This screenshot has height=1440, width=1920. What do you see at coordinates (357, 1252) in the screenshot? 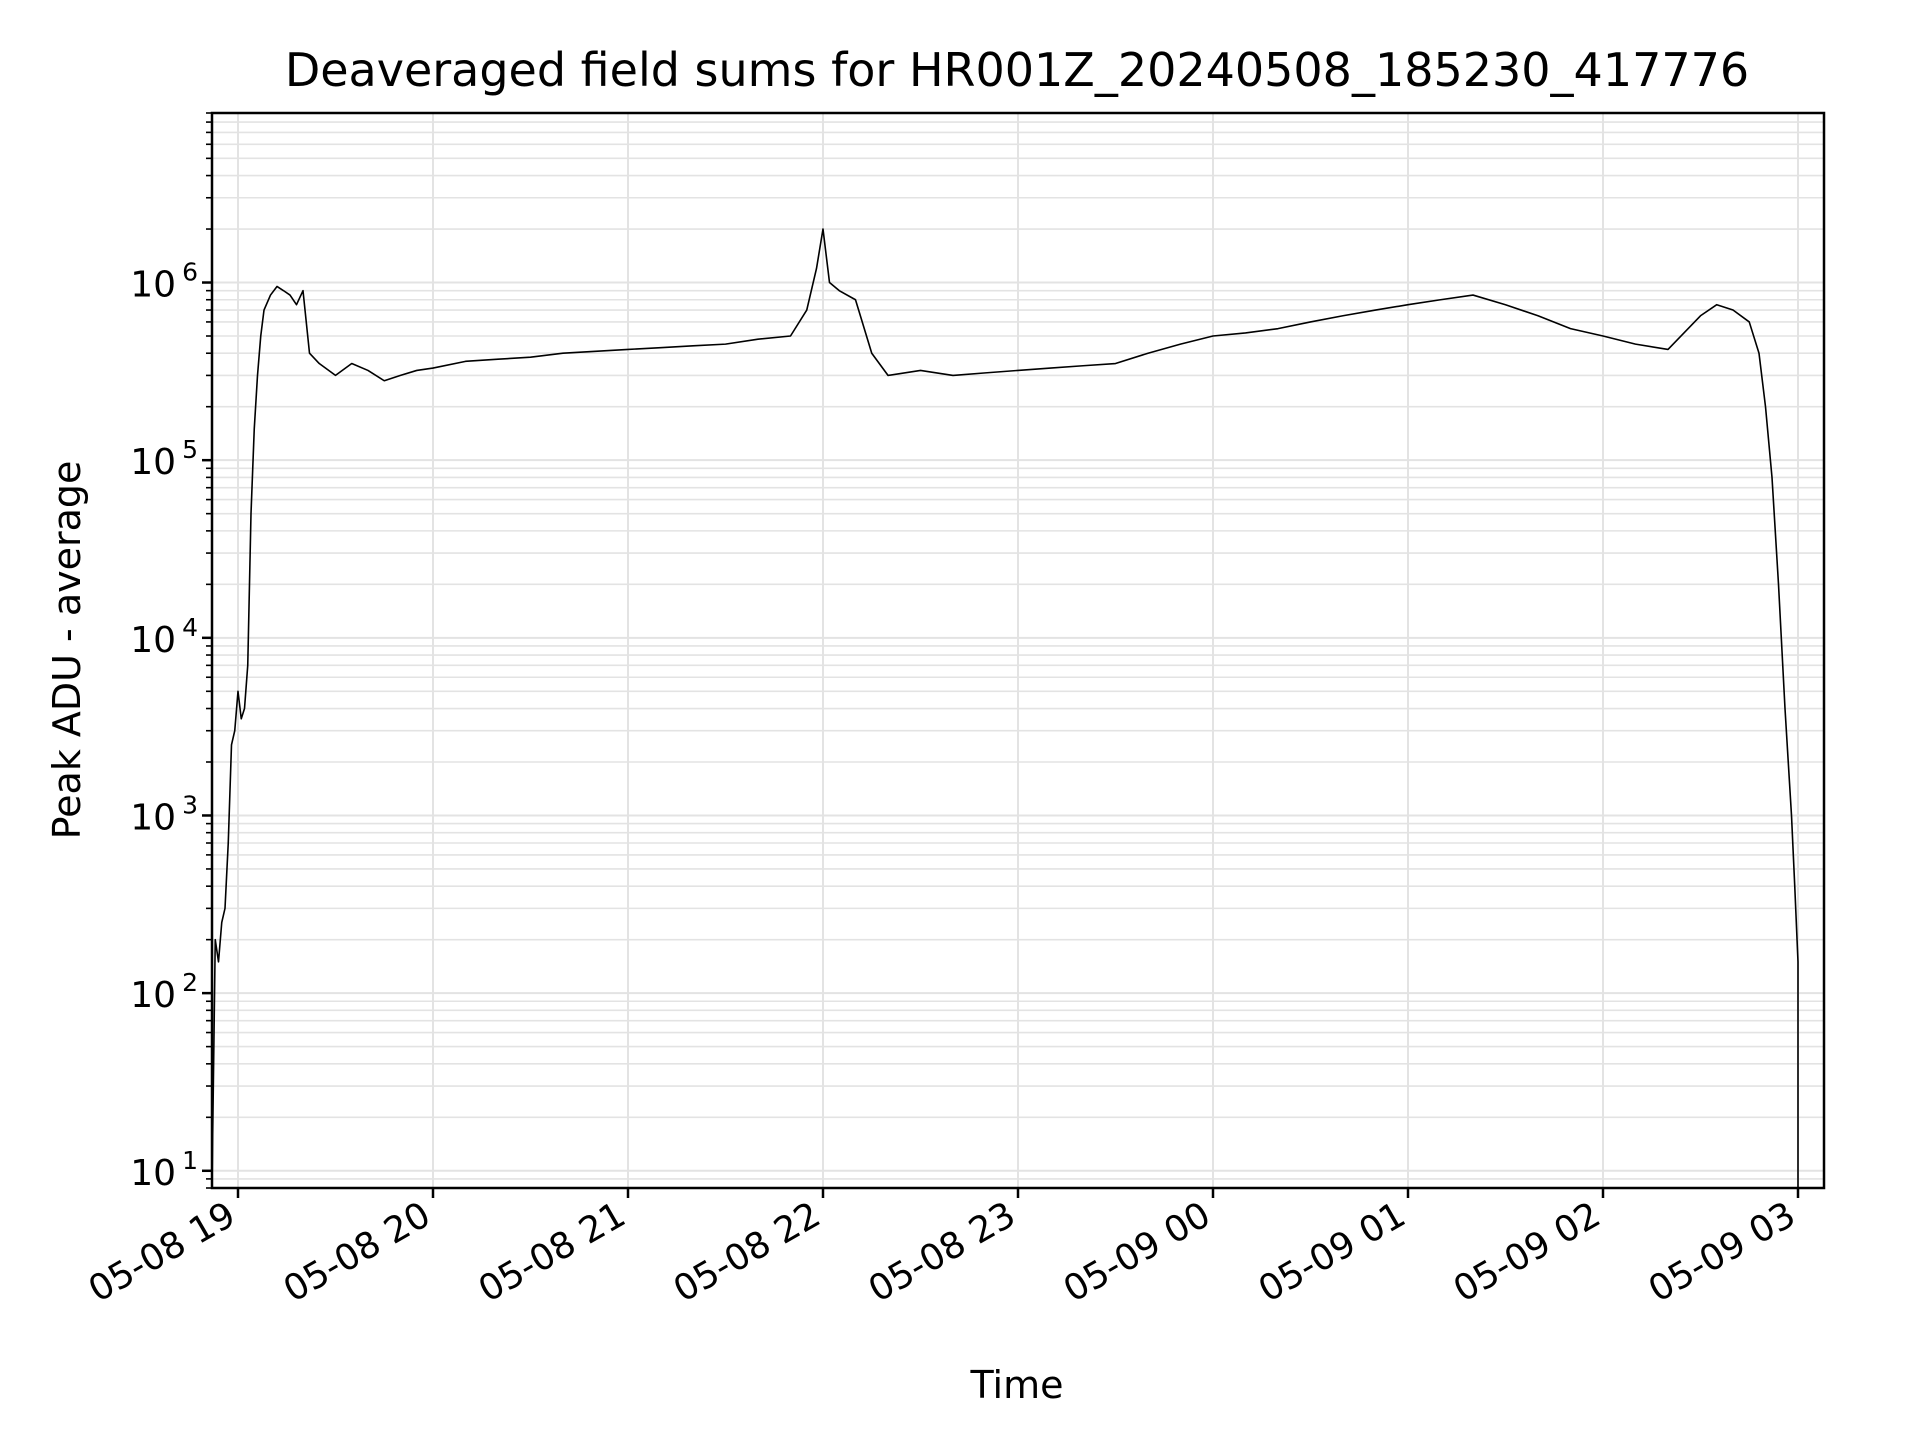
I see `x-tick-label: 05-08 20` at bounding box center [357, 1252].